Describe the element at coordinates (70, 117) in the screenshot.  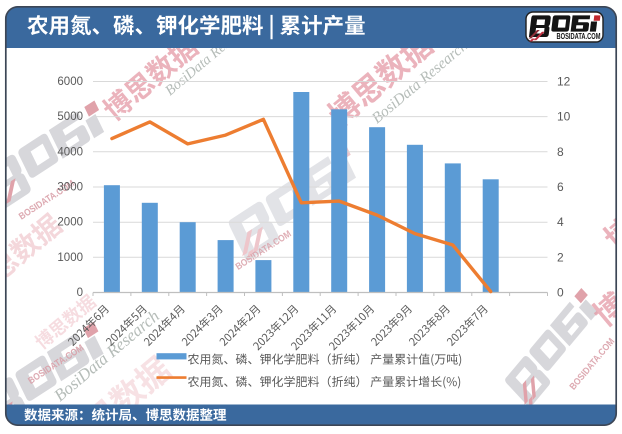
I see `svg-text: 5000` at that location.